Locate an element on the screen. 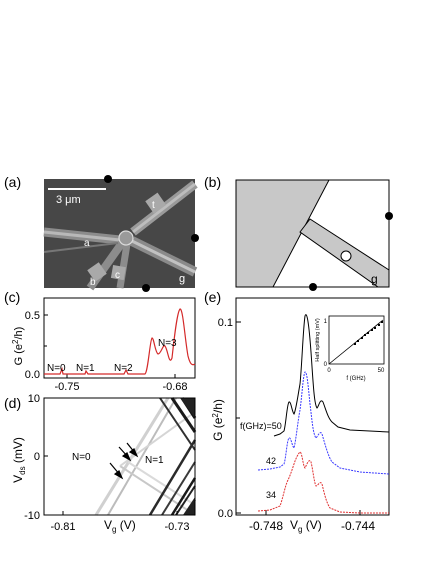 This screenshot has width=436, height=564. lead-label-g: g is located at coordinates (182, 279).